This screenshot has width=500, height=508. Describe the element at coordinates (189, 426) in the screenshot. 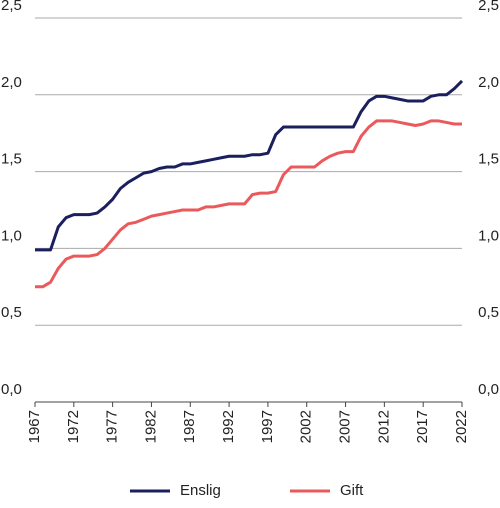

I see `x-tick-label: 1987` at that location.